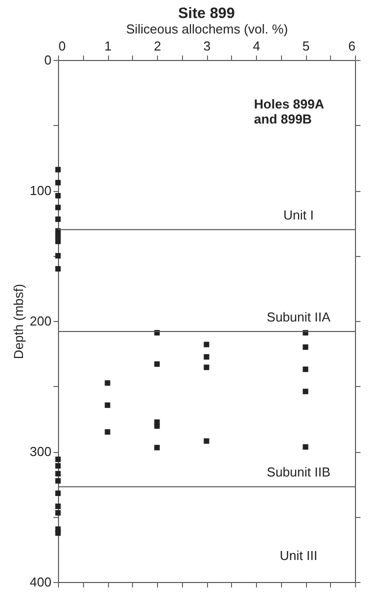 The height and width of the screenshot is (606, 380). What do you see at coordinates (352, 46) in the screenshot?
I see `x-tick-label: 6` at bounding box center [352, 46].